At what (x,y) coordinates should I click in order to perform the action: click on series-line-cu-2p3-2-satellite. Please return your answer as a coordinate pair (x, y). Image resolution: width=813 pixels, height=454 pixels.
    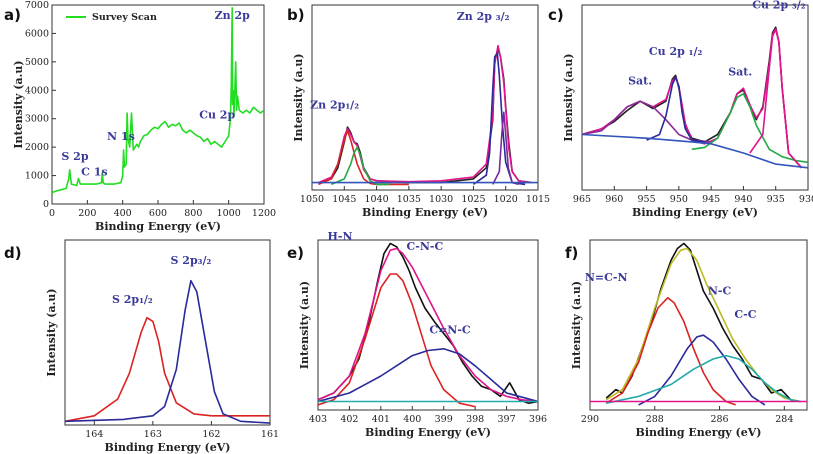
    Looking at the image, I should click on (749, 128).